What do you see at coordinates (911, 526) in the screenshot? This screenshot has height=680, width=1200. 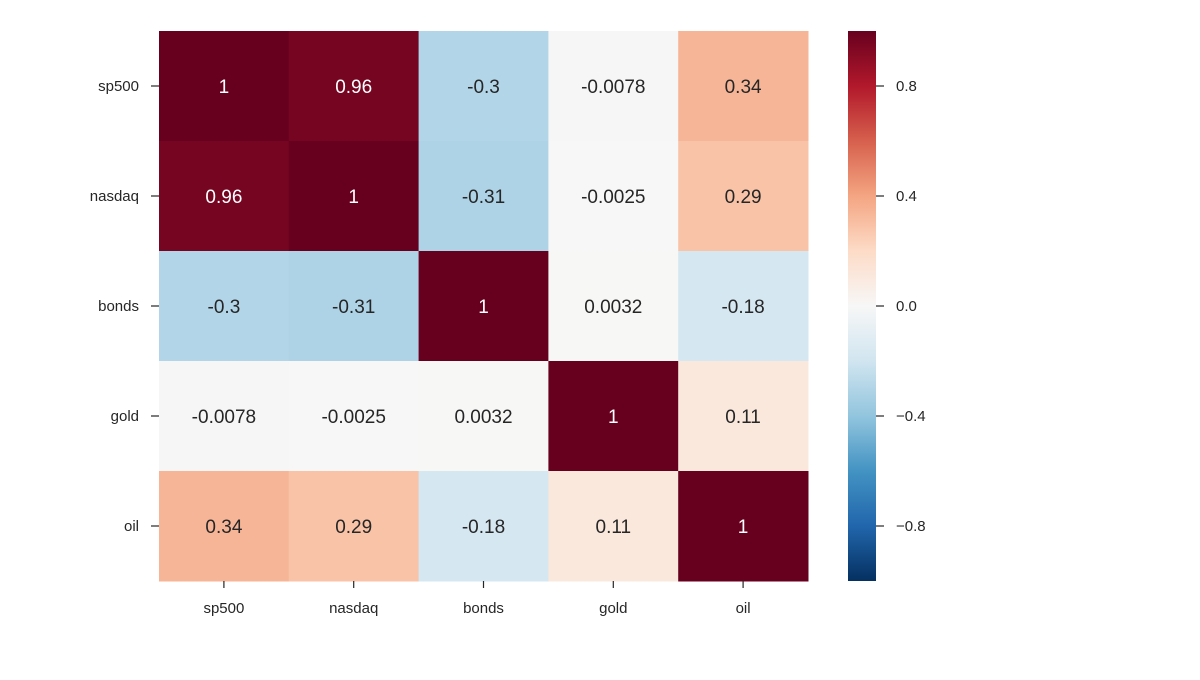 I see `colorbar-tick-label: −0.8` at bounding box center [911, 526].